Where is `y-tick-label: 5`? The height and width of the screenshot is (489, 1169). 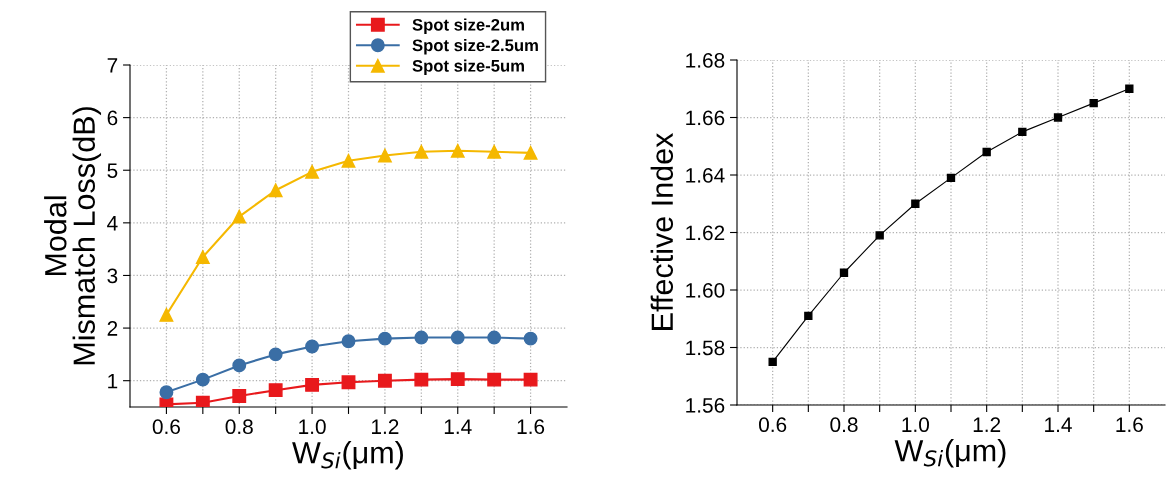 y-tick-label: 5 is located at coordinates (112, 170).